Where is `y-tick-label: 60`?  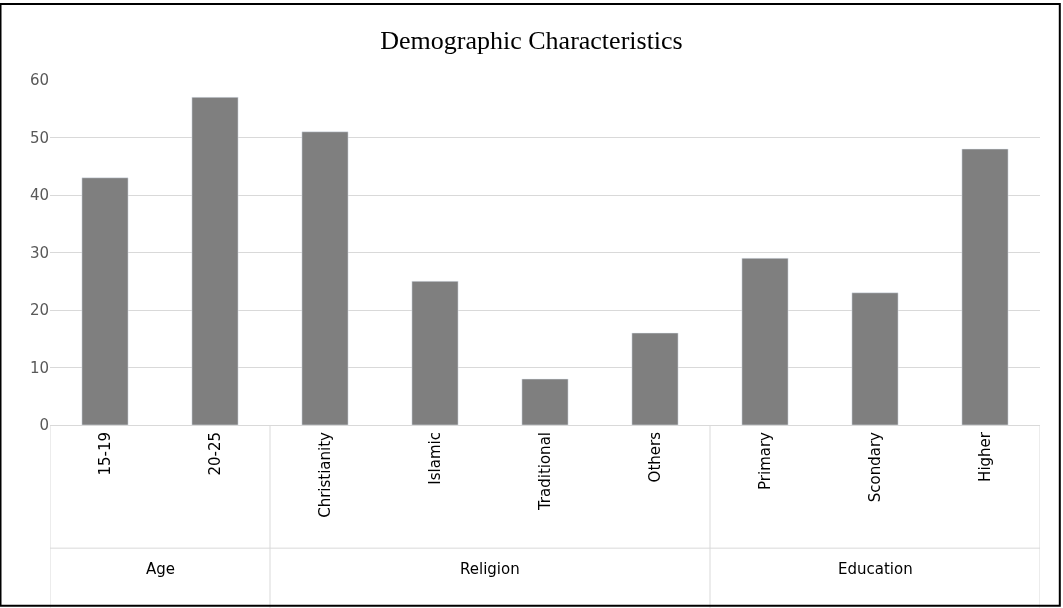 y-tick-label: 60 is located at coordinates (39, 80).